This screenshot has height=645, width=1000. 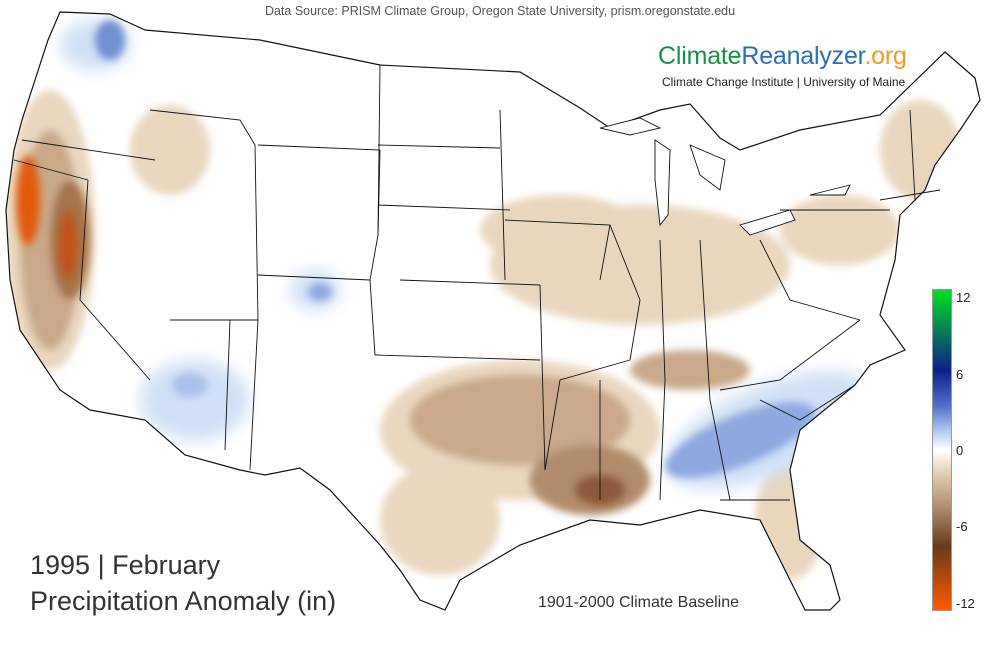 I want to click on dry-area-idaho, so click(x=170, y=150).